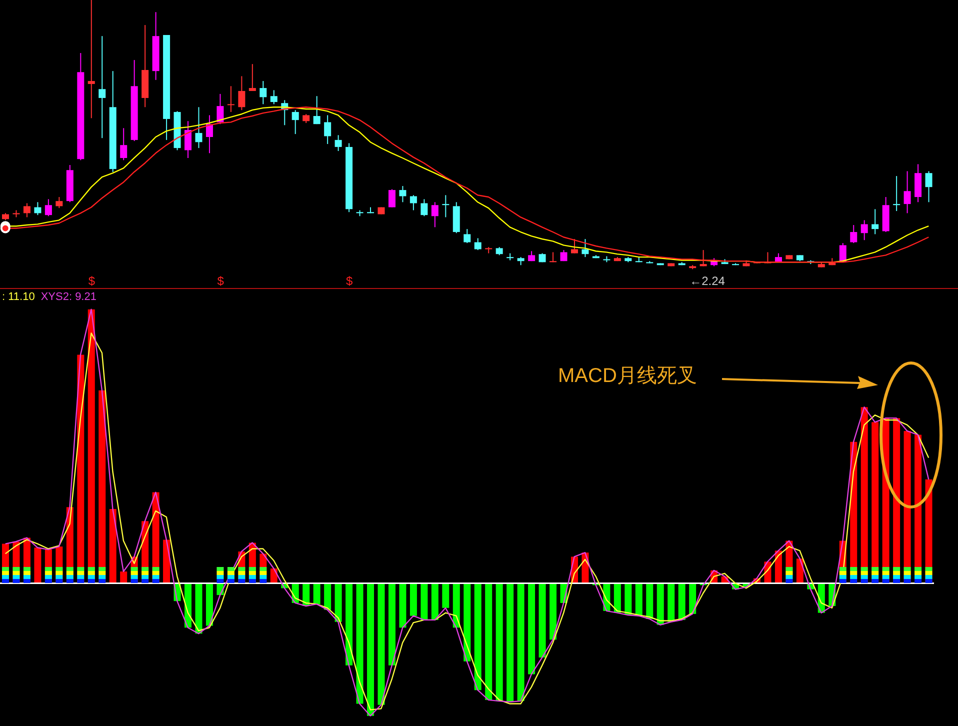 The height and width of the screenshot is (726, 958). Describe the element at coordinates (18, 297) in the screenshot. I see `text: : 11.10` at that location.